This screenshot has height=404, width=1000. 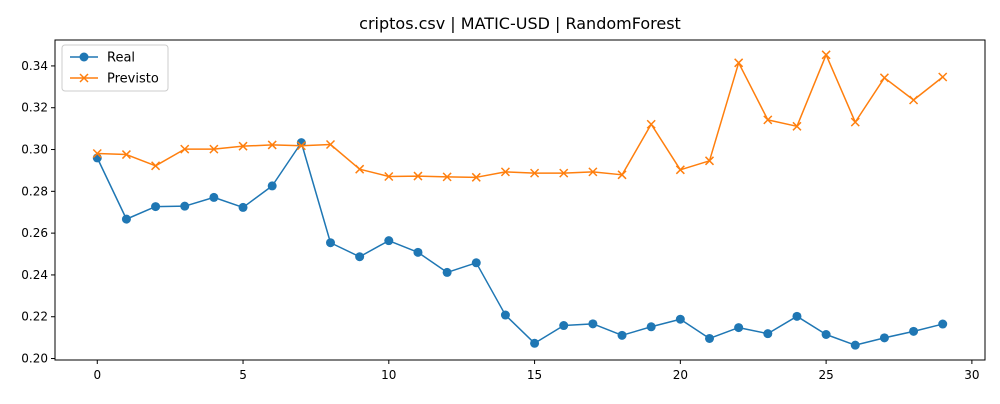 What do you see at coordinates (34, 317) in the screenshot?
I see `y-tick-label: 0.22` at bounding box center [34, 317].